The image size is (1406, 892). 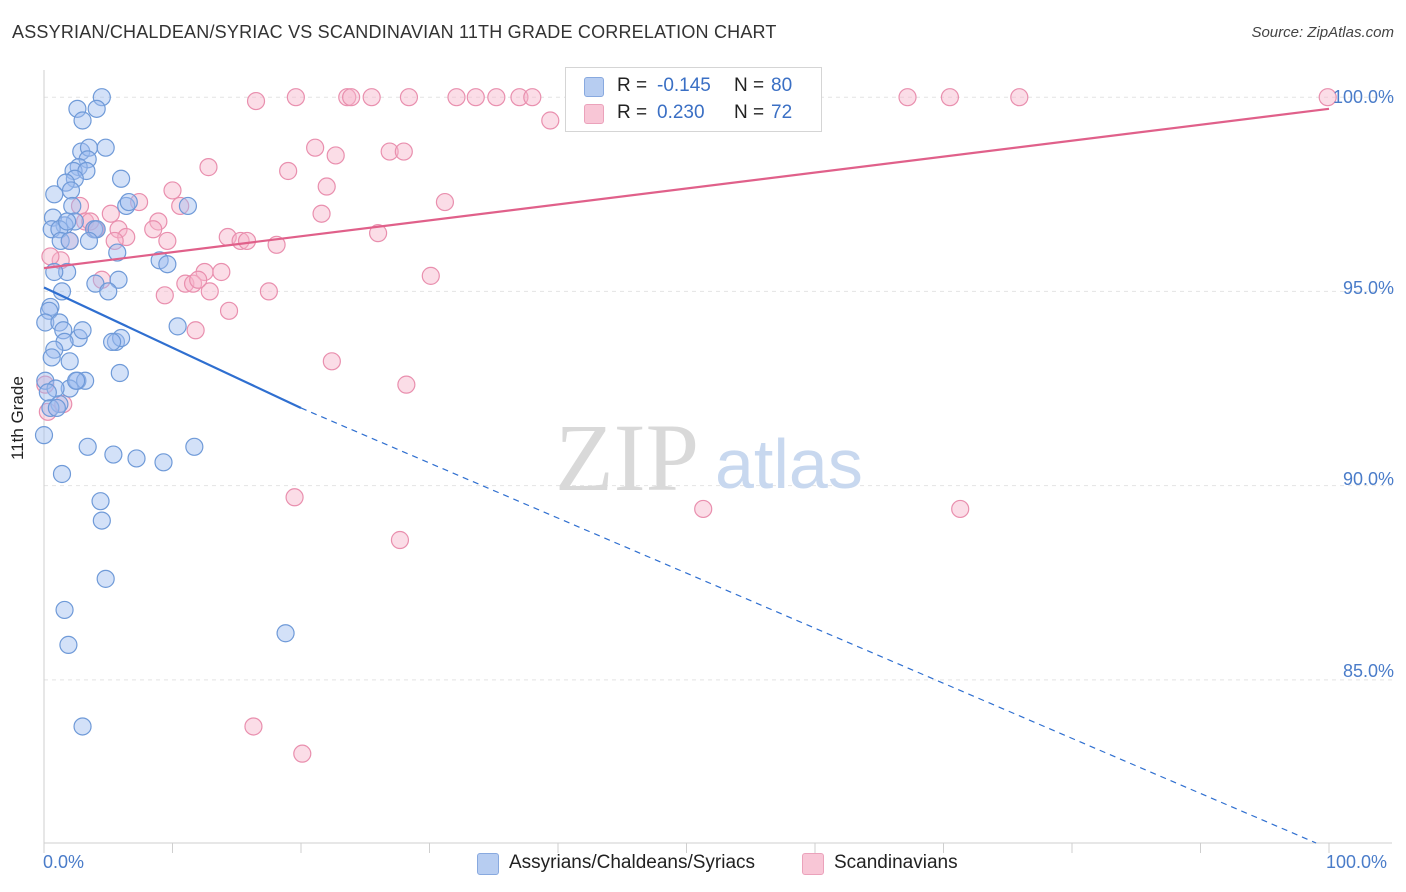 What do you see at coordinates (684, 85) in the screenshot?
I see `legend-r-value: -0.145` at bounding box center [684, 85].